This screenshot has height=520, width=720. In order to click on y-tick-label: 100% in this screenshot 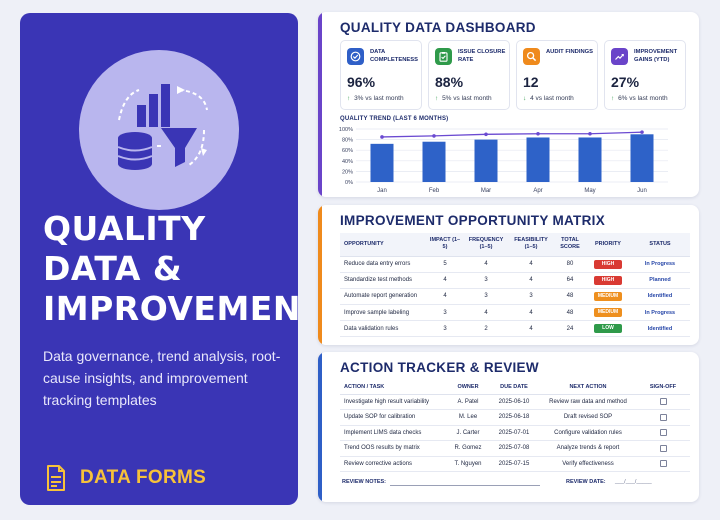, I will do `click(346, 130)`.